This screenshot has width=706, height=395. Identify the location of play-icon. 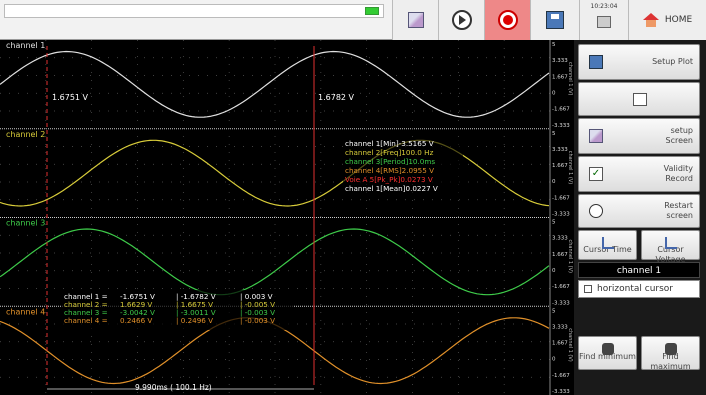
(596, 211).